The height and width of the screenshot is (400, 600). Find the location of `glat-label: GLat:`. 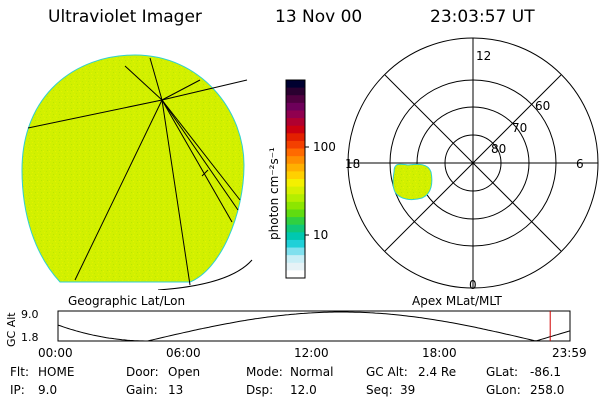

glat-label: GLat: is located at coordinates (502, 372).